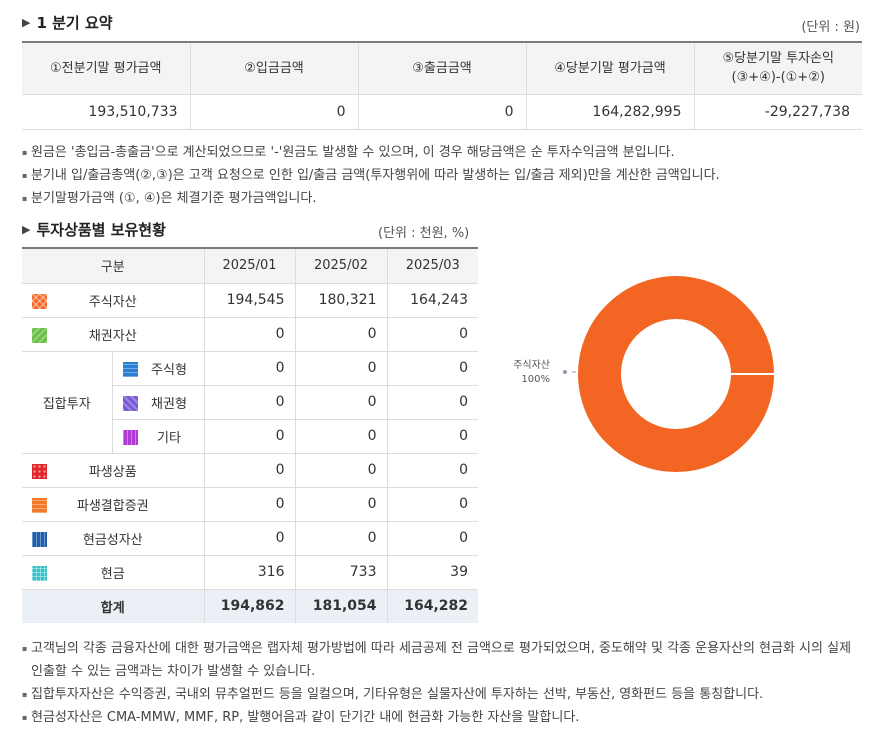  What do you see at coordinates (112, 472) in the screenshot?
I see `row-label: 파생상품` at bounding box center [112, 472].